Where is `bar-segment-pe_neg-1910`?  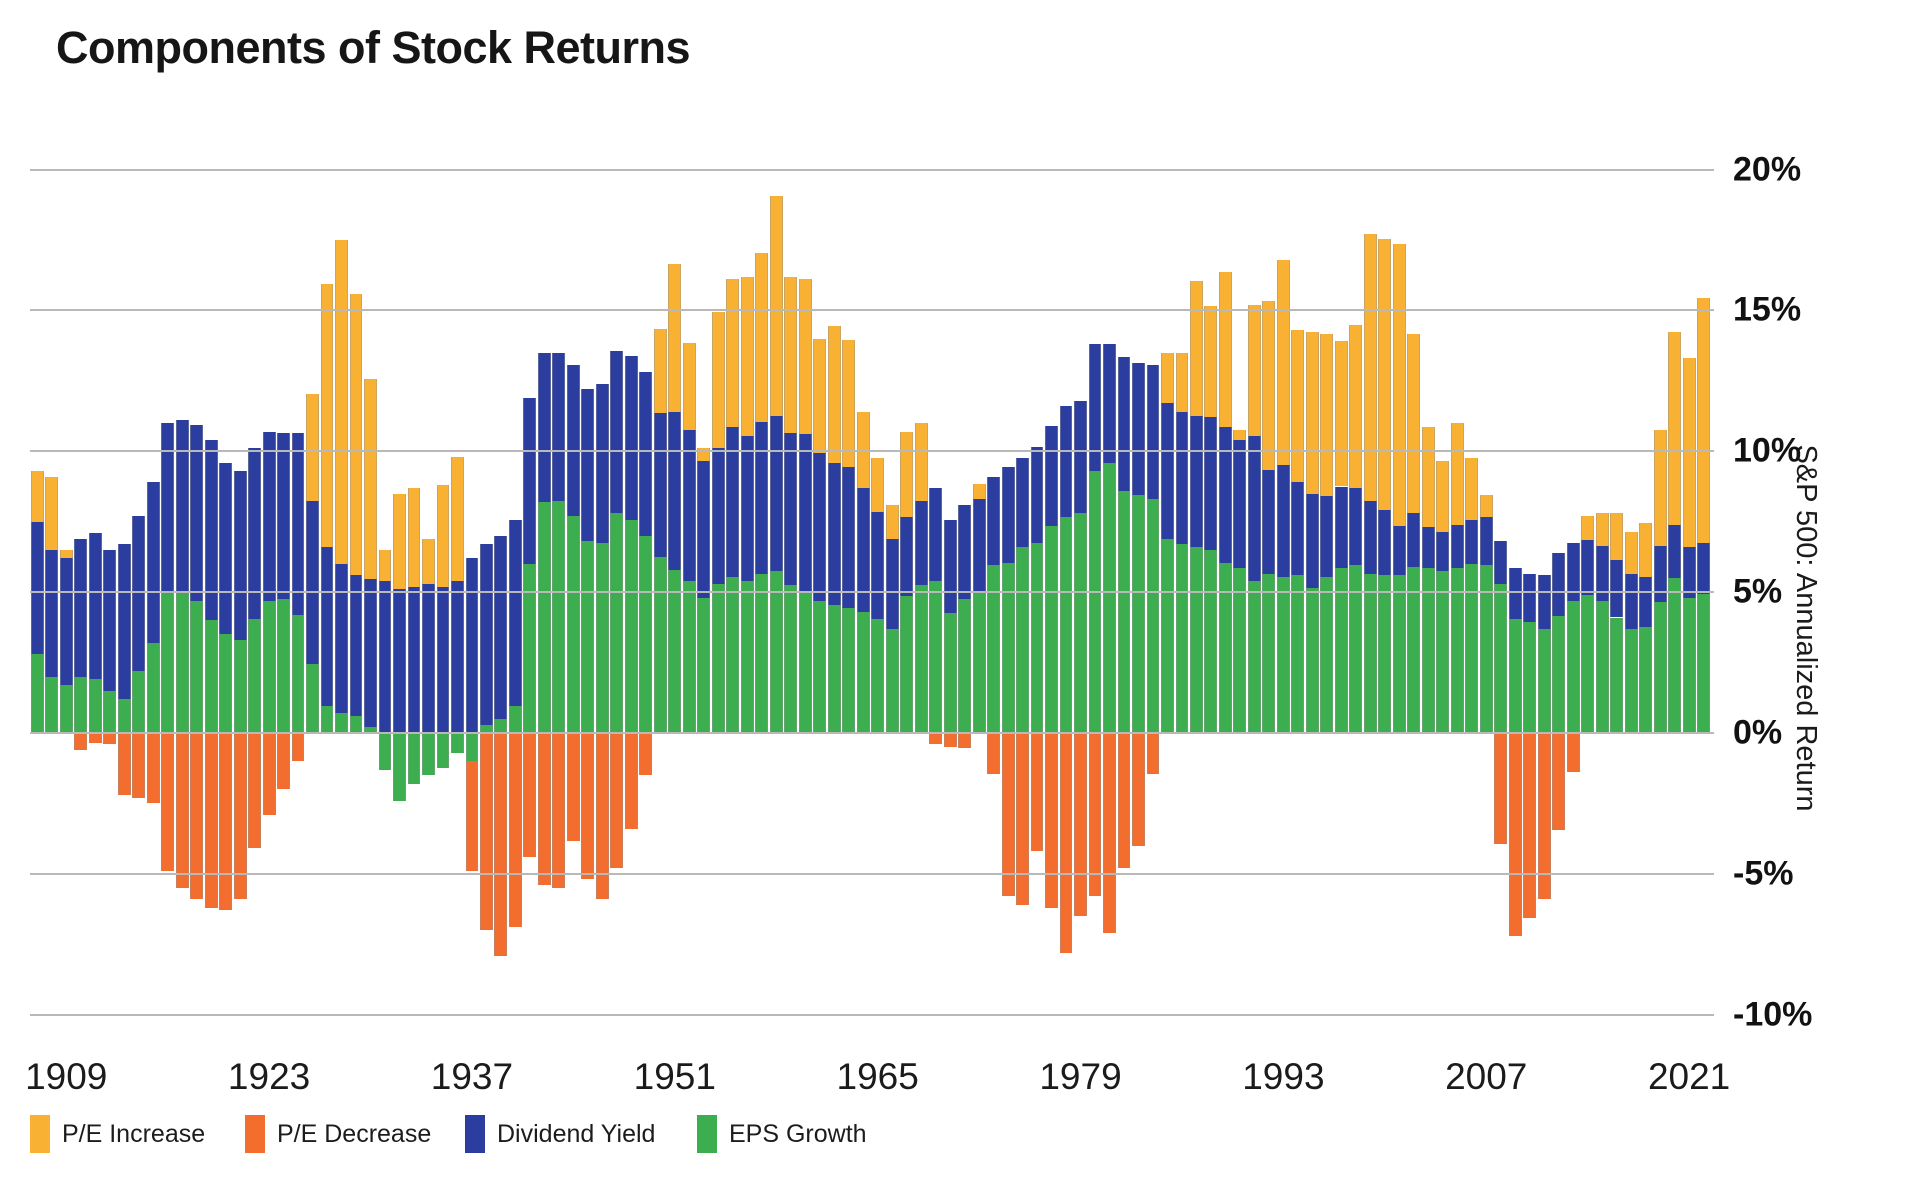 bar-segment-pe_neg-1910 is located at coordinates (81, 741).